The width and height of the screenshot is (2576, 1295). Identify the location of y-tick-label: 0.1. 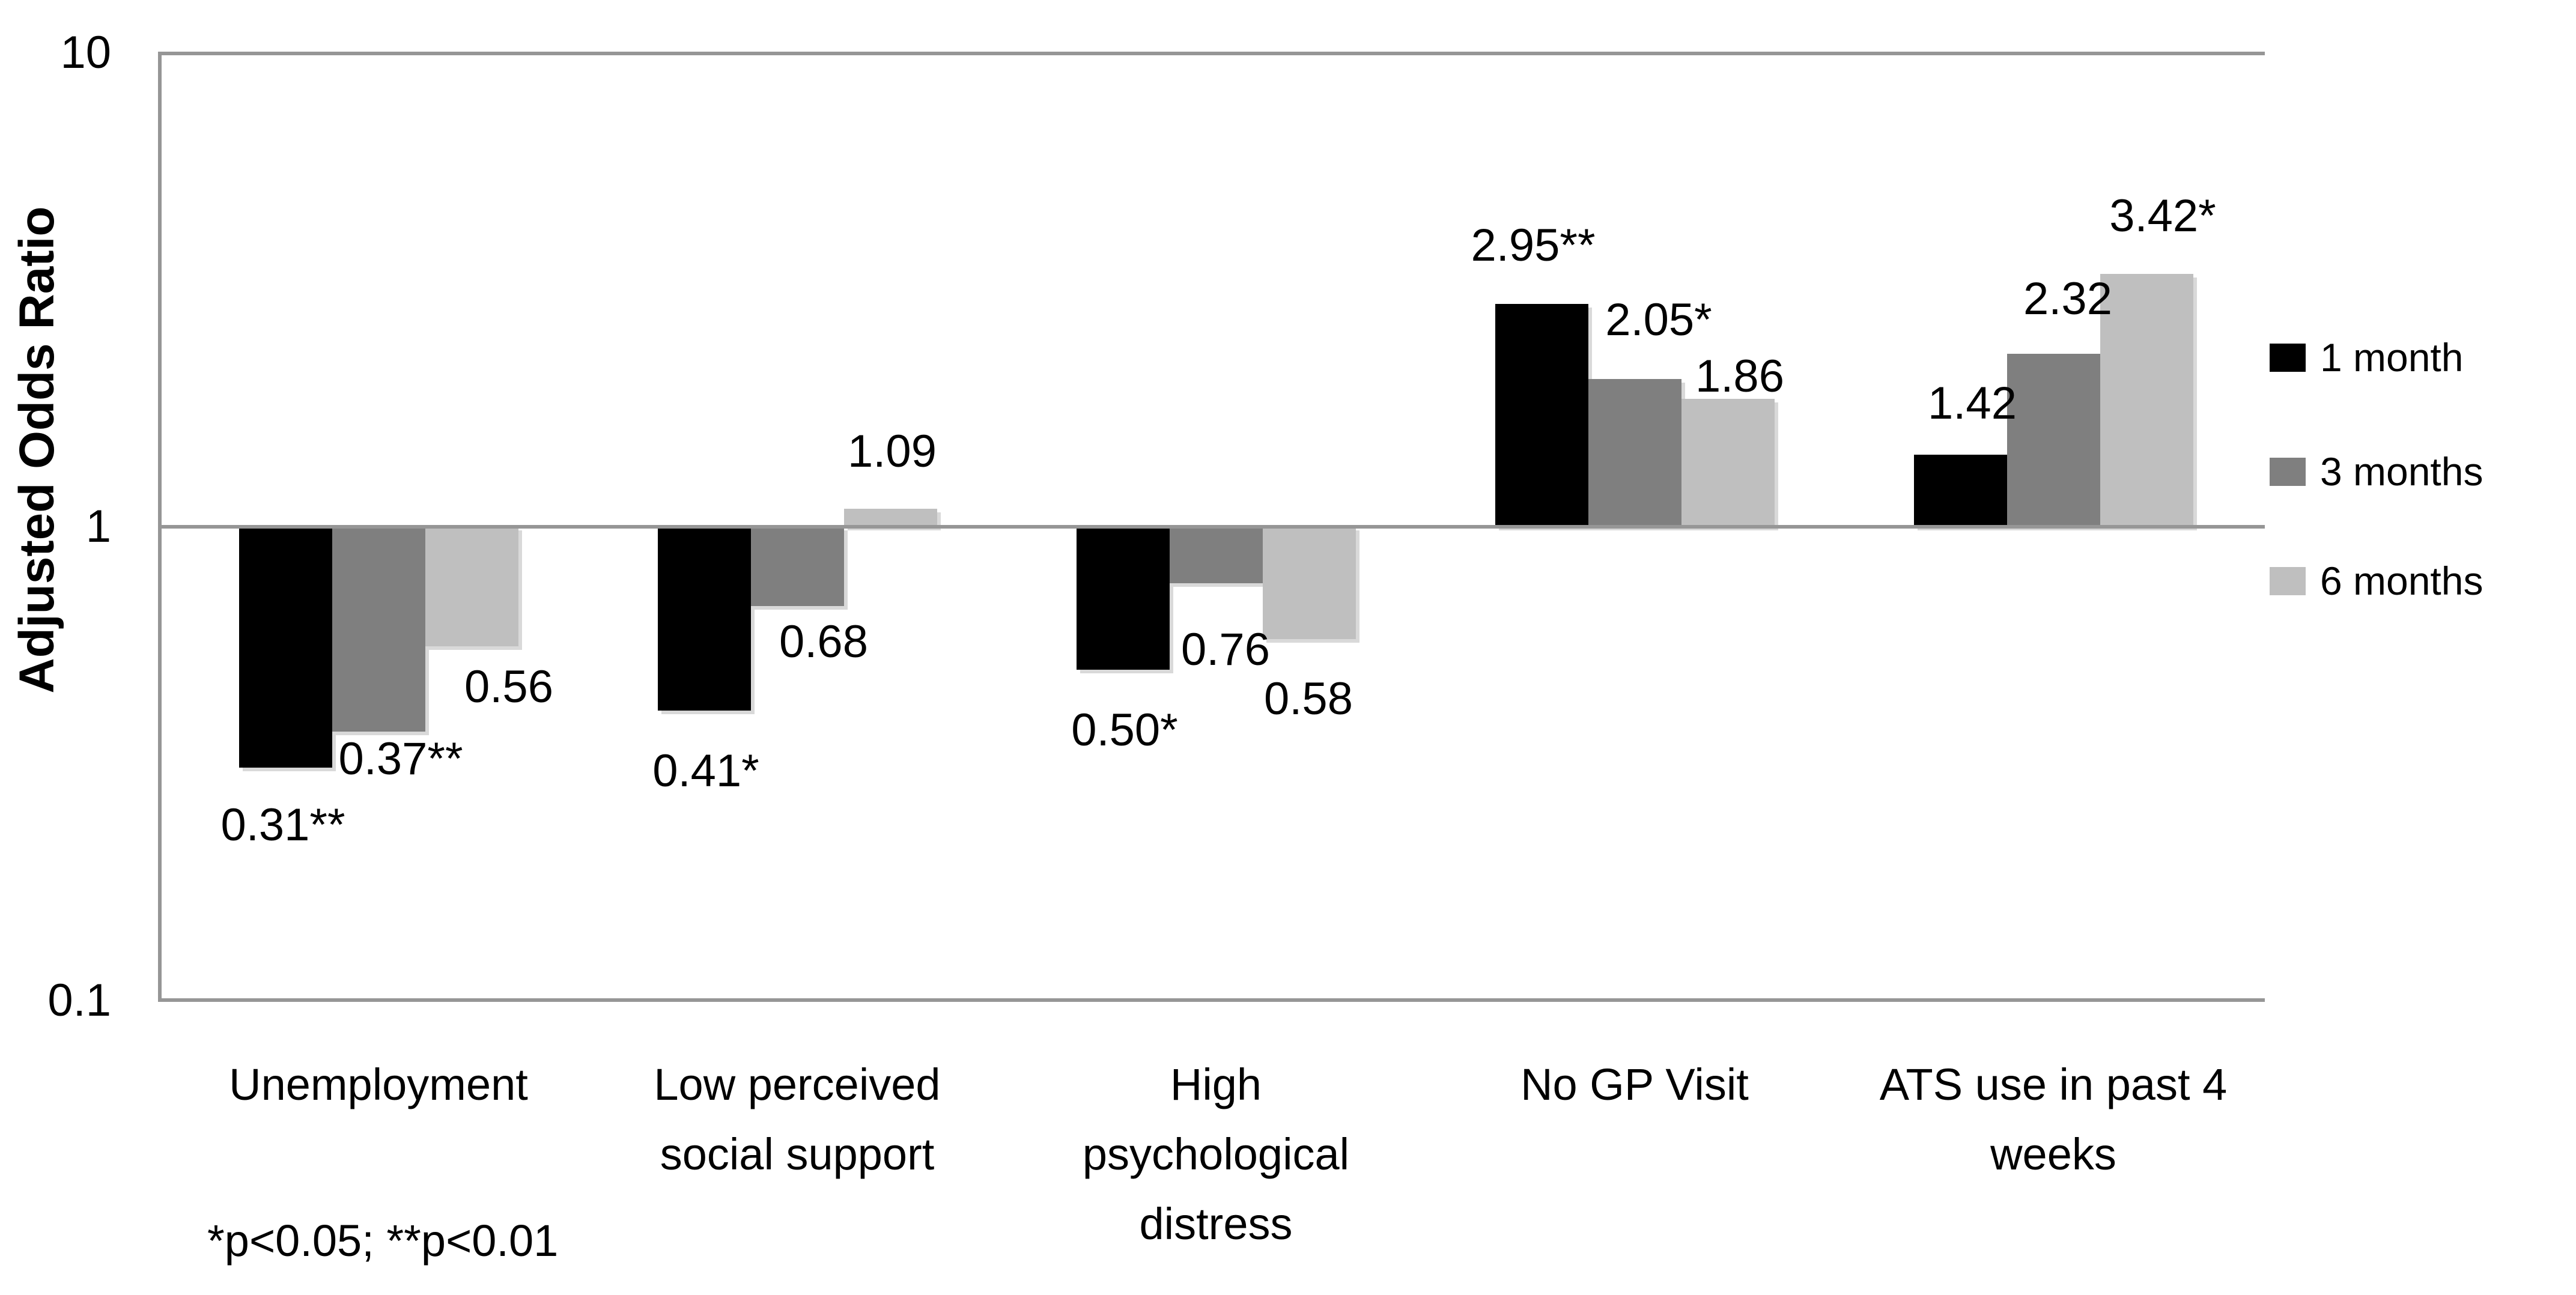
(79, 1001).